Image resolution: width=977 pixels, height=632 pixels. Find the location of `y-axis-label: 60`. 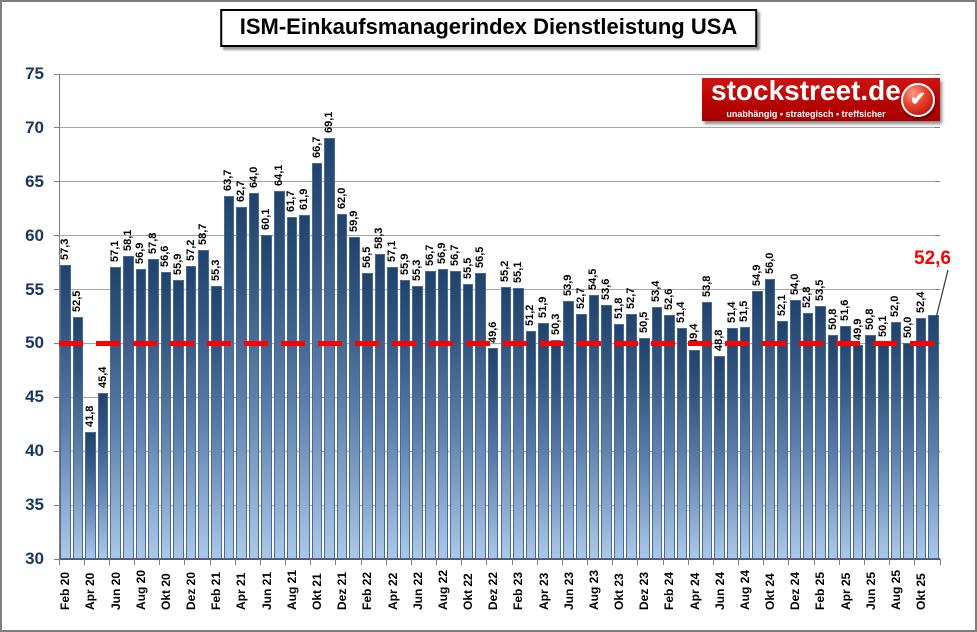

y-axis-label: 60 is located at coordinates (34, 235).